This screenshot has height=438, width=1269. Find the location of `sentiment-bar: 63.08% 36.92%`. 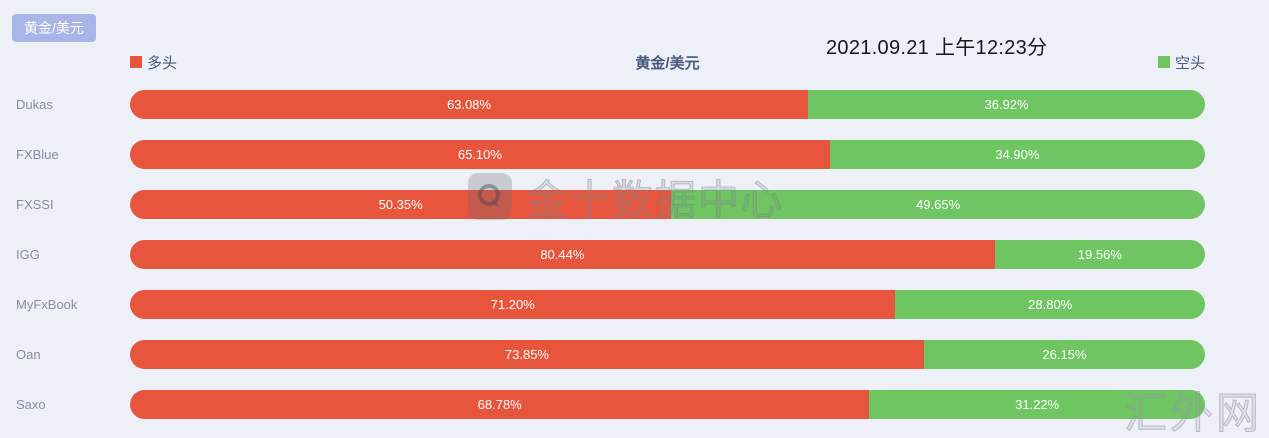

sentiment-bar: 63.08% 36.92% is located at coordinates (667, 104).